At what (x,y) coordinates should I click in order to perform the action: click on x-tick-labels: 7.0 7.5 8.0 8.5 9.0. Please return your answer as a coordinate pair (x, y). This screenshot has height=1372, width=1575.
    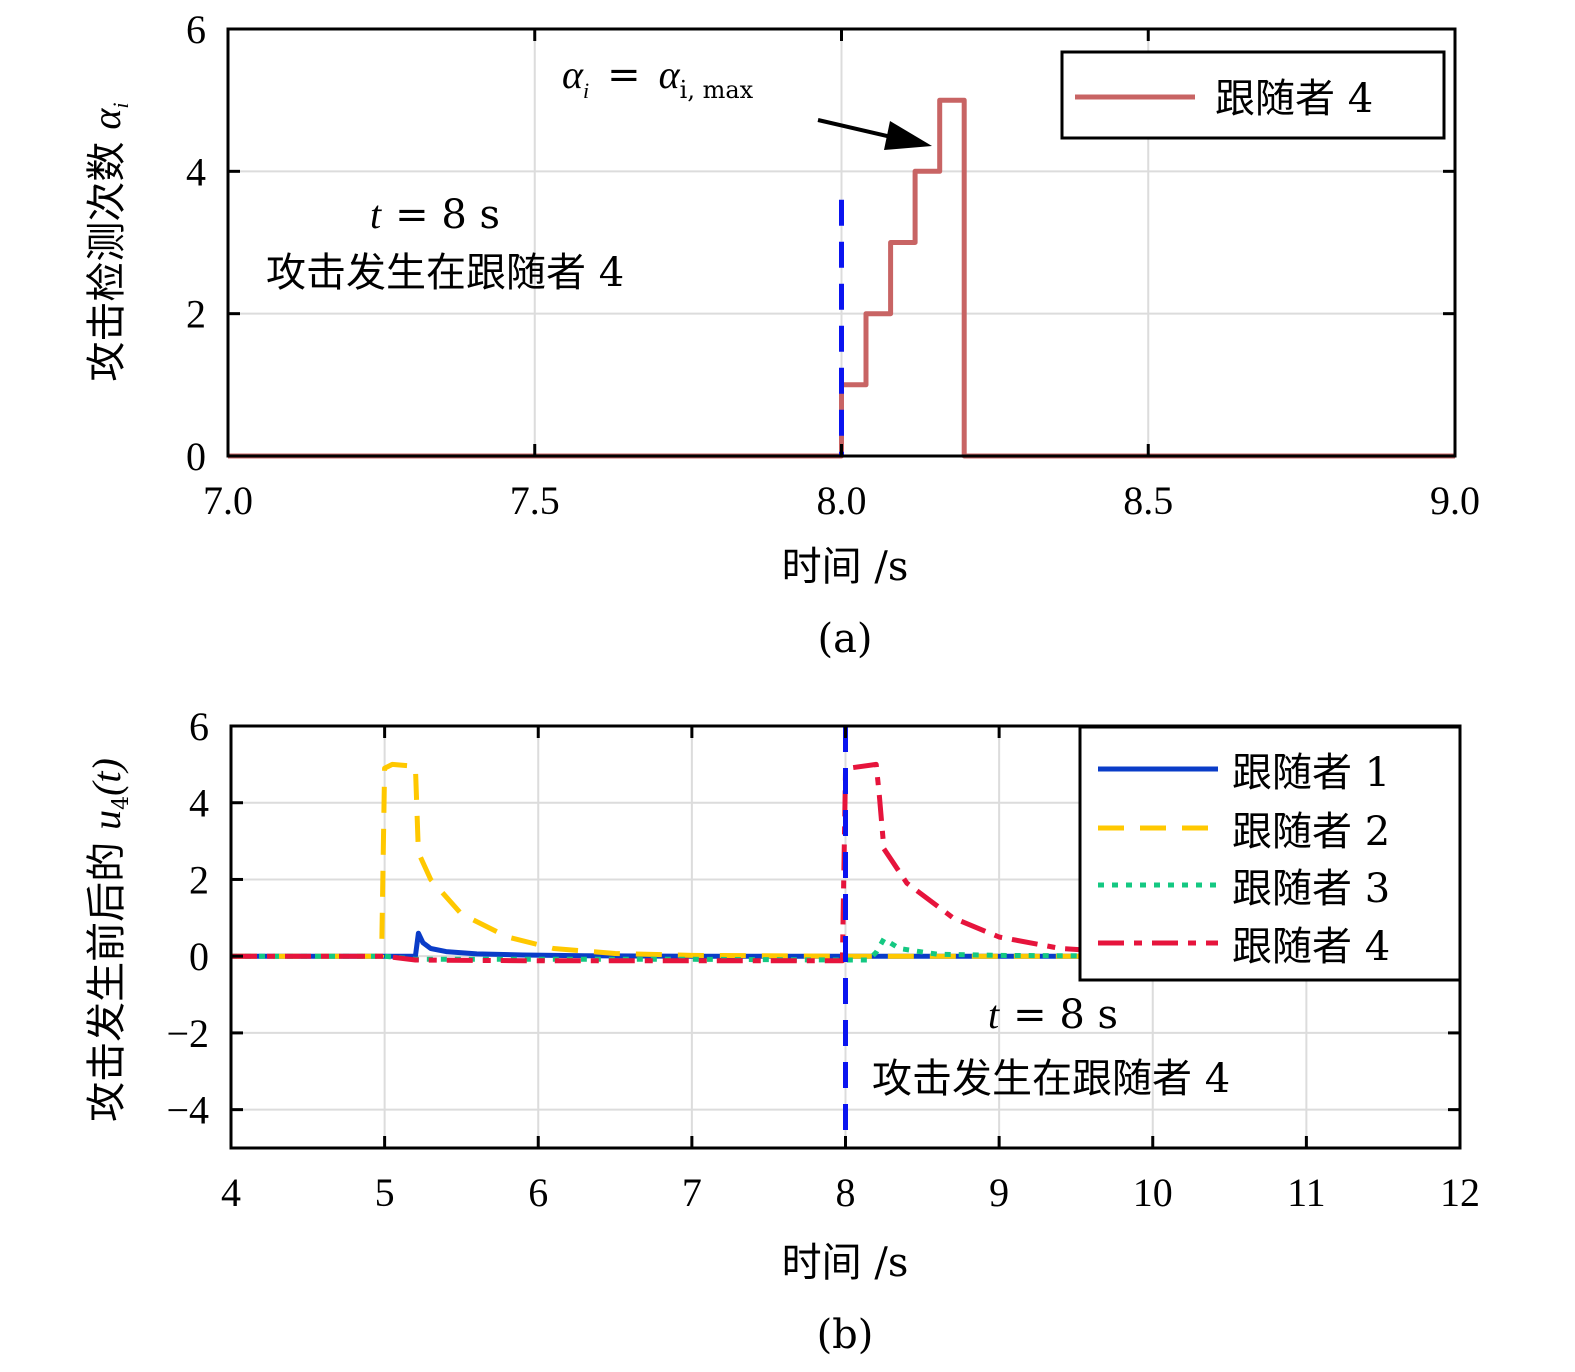
    Looking at the image, I should click on (841, 500).